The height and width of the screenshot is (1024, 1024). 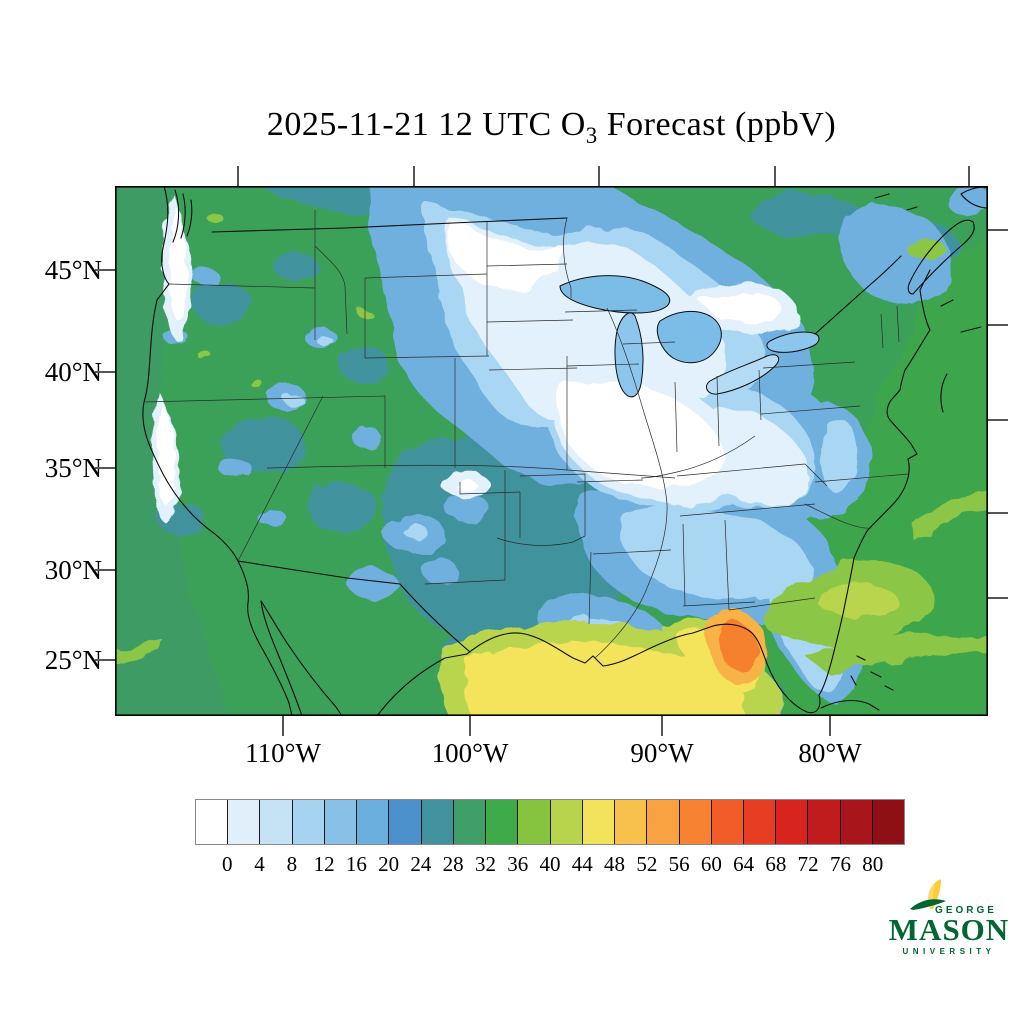 I want to click on colorbar-tick-label: 60, so click(x=711, y=864).